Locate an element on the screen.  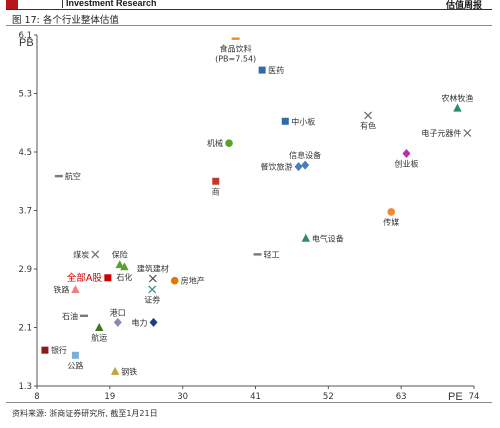
scatter-point: 农林牧渔 is located at coordinates (457, 102).